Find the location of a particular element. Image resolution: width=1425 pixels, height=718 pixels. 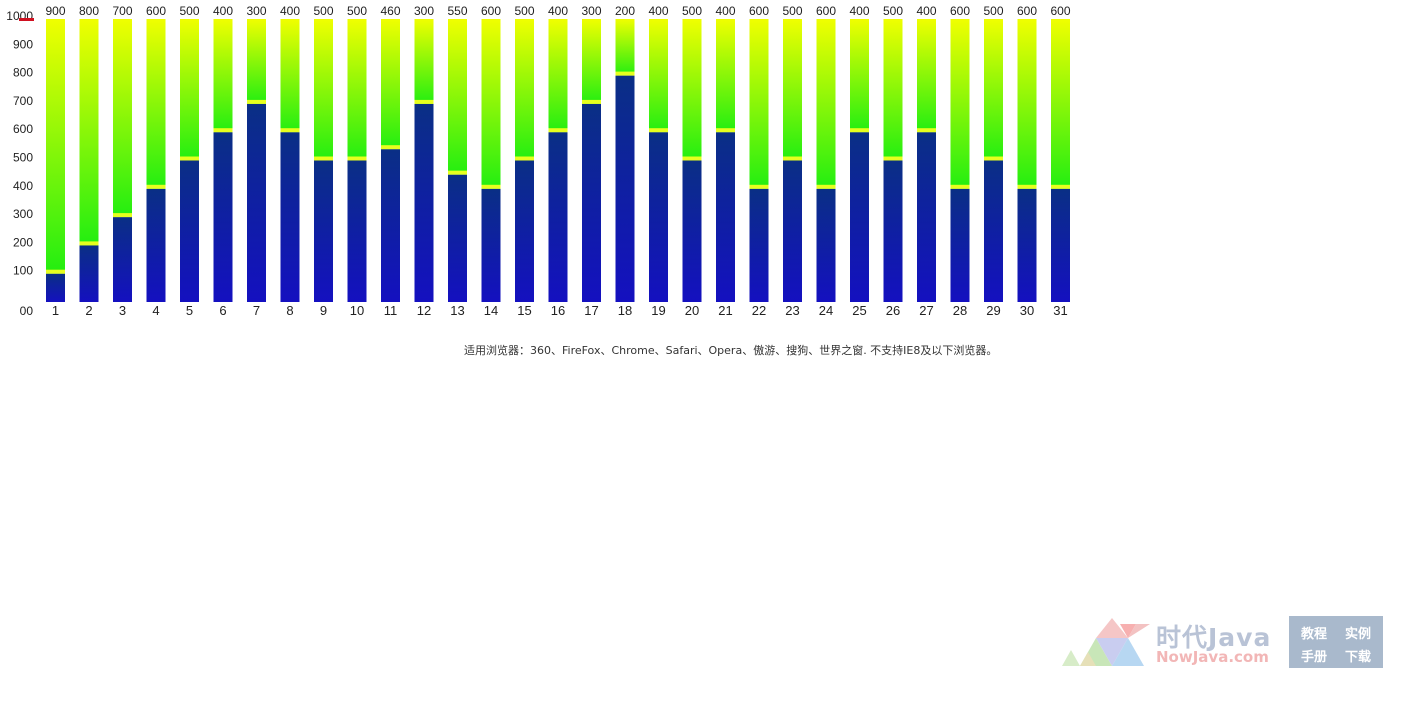

x-tick-label: 12 is located at coordinates (424, 310).